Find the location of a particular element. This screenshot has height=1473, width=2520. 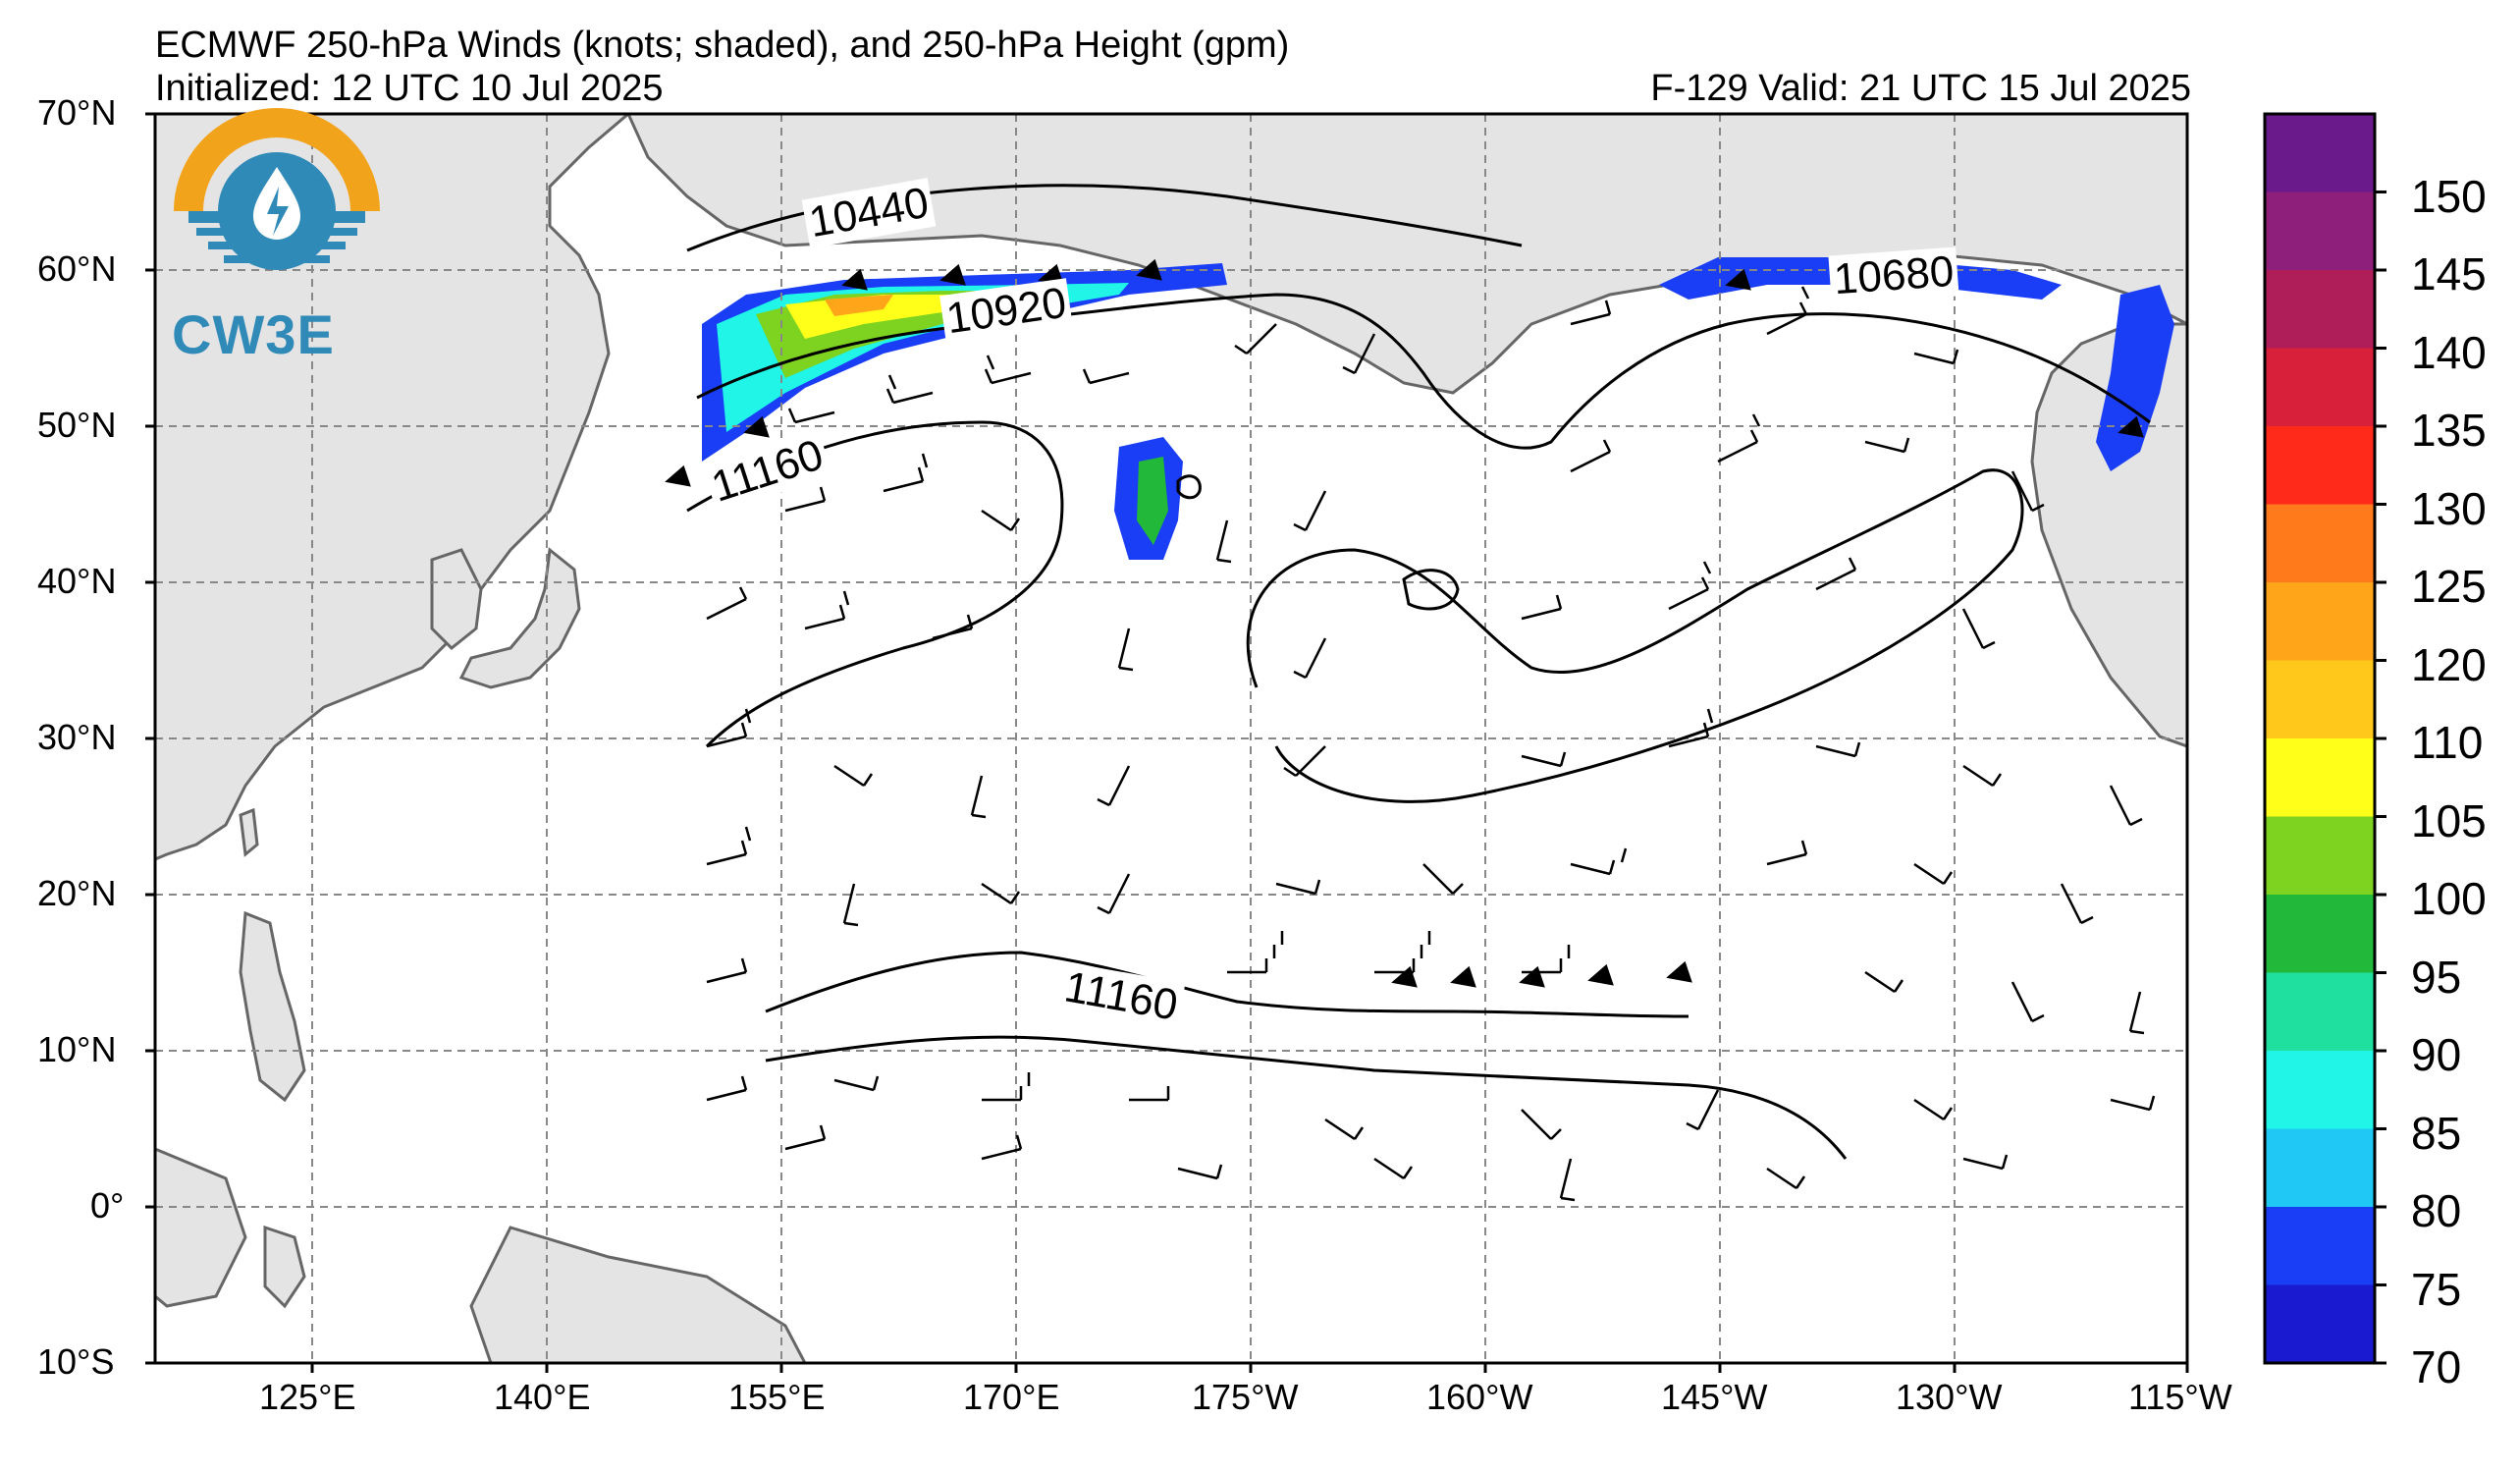

colorbar-label: 110 is located at coordinates (2447, 742).